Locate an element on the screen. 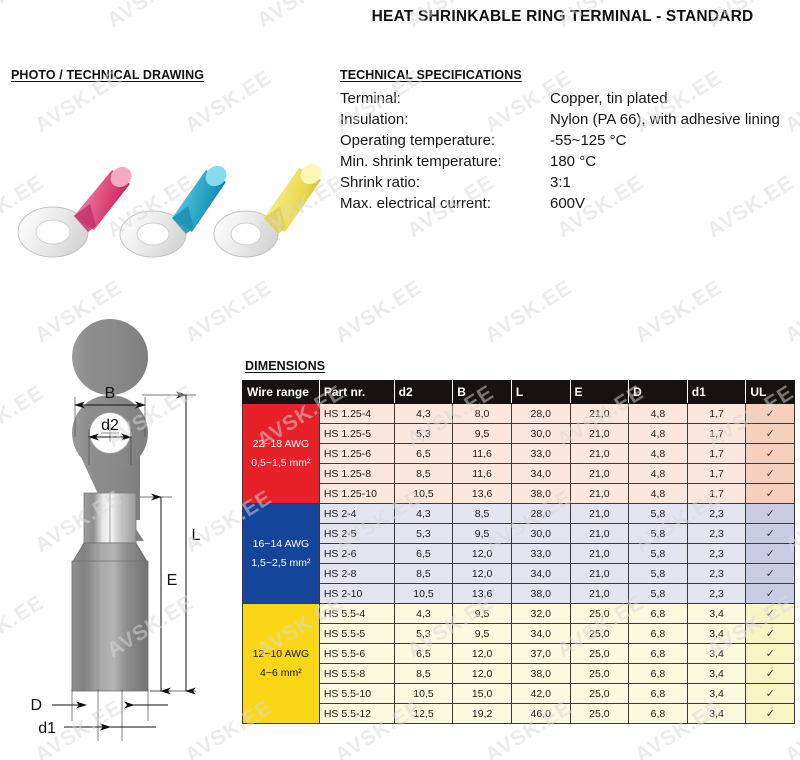 This screenshot has width=800, height=760. table-row: HS 1.25-10 10,5 13,6 38,0 21,0 4,8 1,7 ✓ is located at coordinates (519, 493).